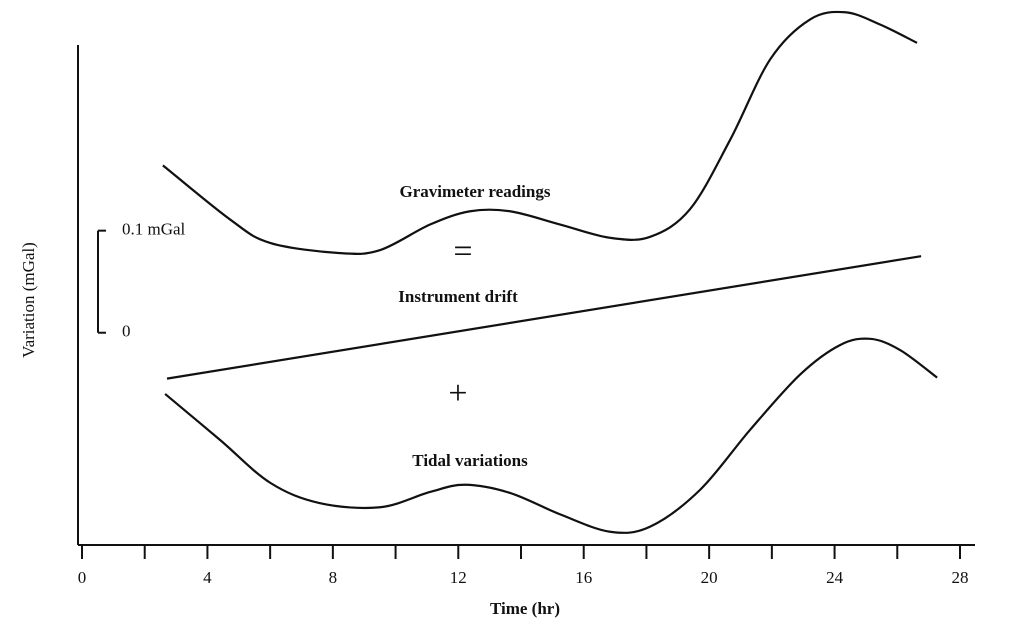 Image resolution: width=1018 pixels, height=624 pixels. I want to click on series-label: Tidal variations, so click(470, 460).